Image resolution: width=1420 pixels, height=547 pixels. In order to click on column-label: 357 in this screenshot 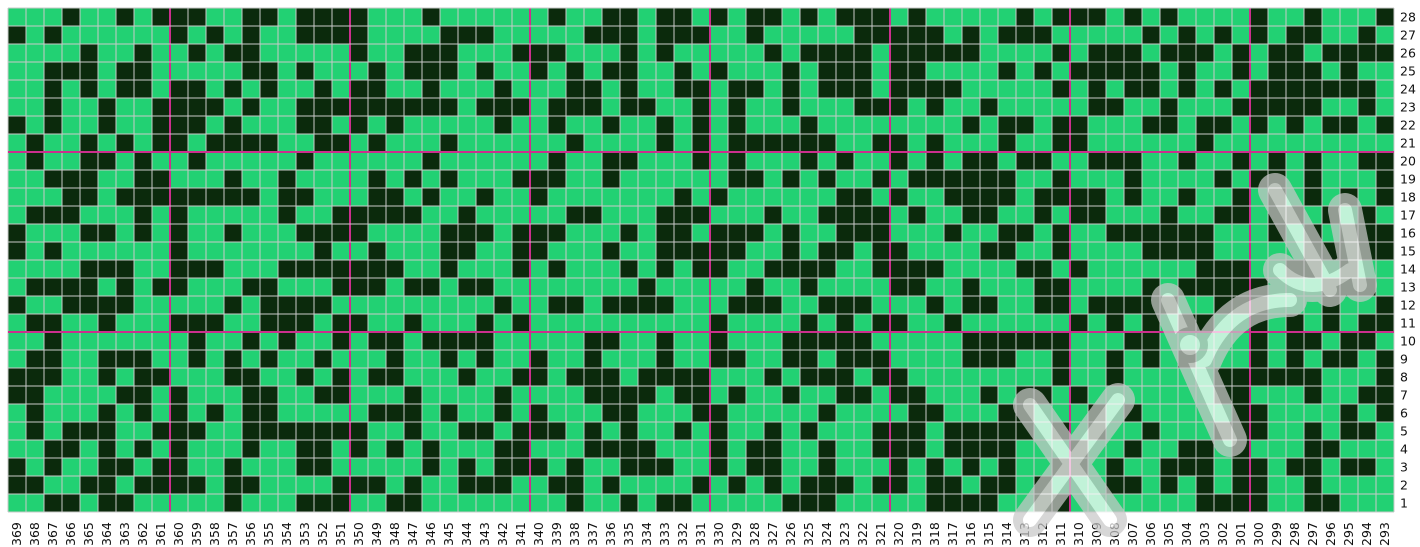, I will do `click(232, 534)`.